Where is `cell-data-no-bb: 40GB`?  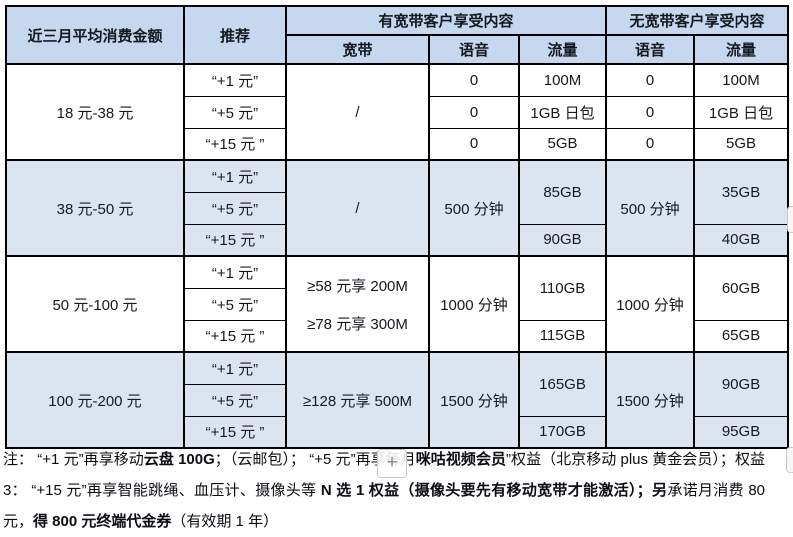
cell-data-no-bb: 40GB is located at coordinates (741, 240).